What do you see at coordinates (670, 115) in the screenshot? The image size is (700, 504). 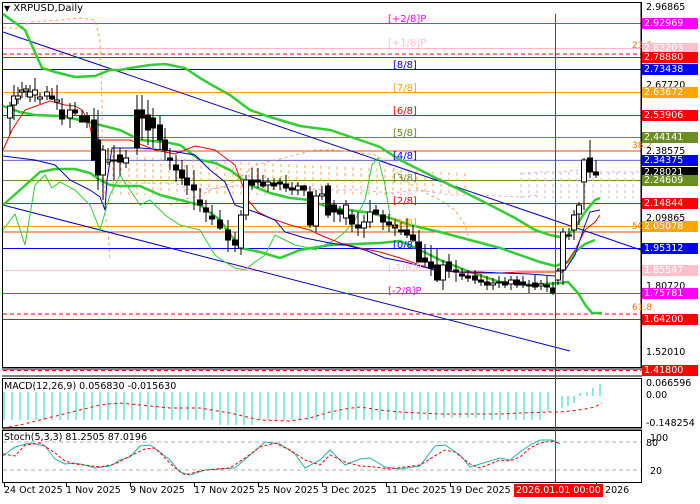 I see `price-level-tag: 2.53906` at bounding box center [670, 115].